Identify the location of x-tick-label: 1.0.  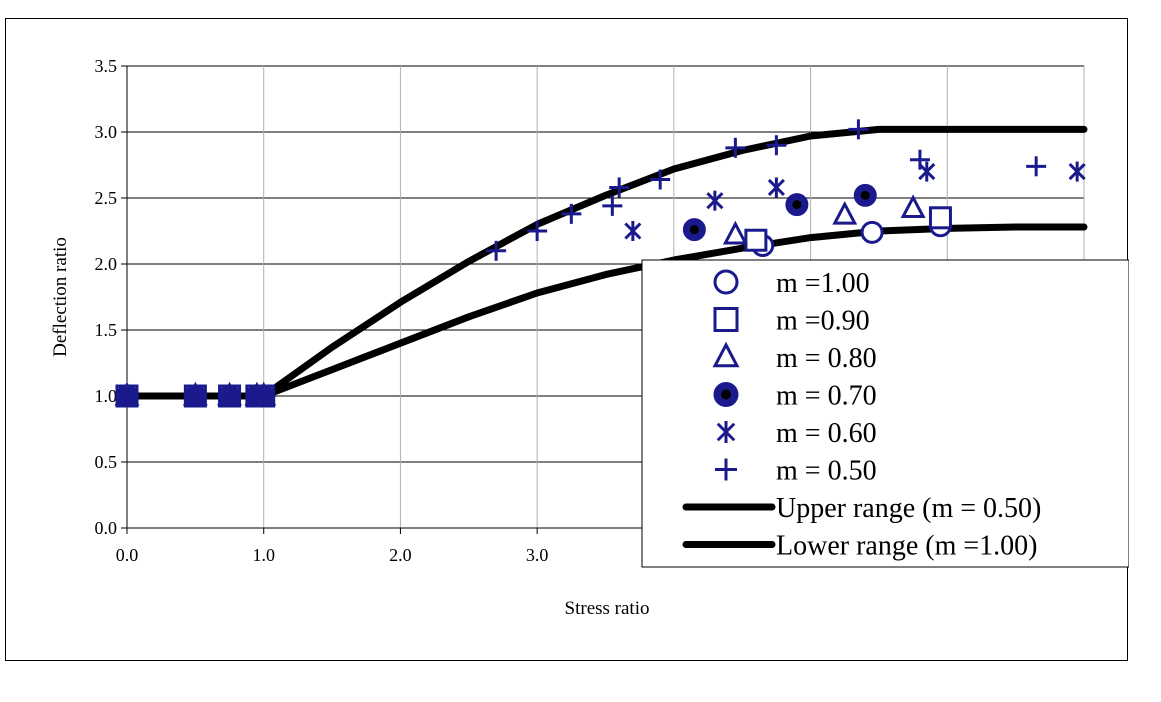
(263, 555).